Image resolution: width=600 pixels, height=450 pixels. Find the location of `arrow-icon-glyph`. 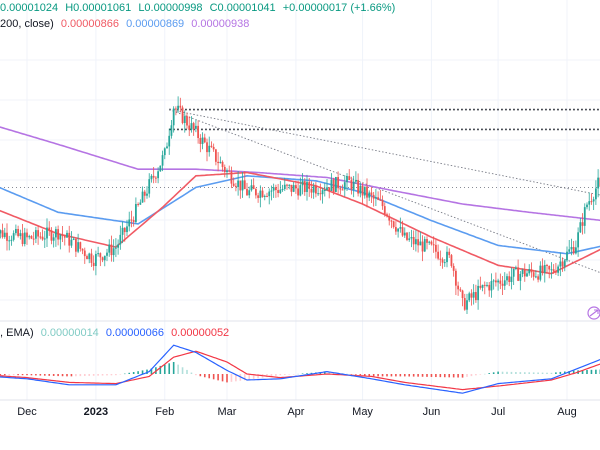

arrow-icon-glyph is located at coordinates (594, 313).